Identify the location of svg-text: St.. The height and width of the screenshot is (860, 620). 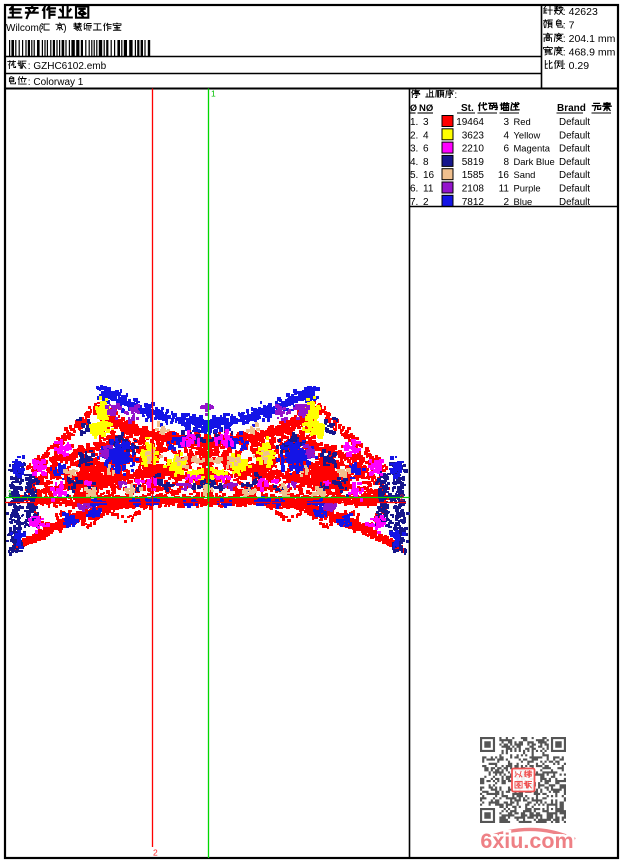
(467, 108).